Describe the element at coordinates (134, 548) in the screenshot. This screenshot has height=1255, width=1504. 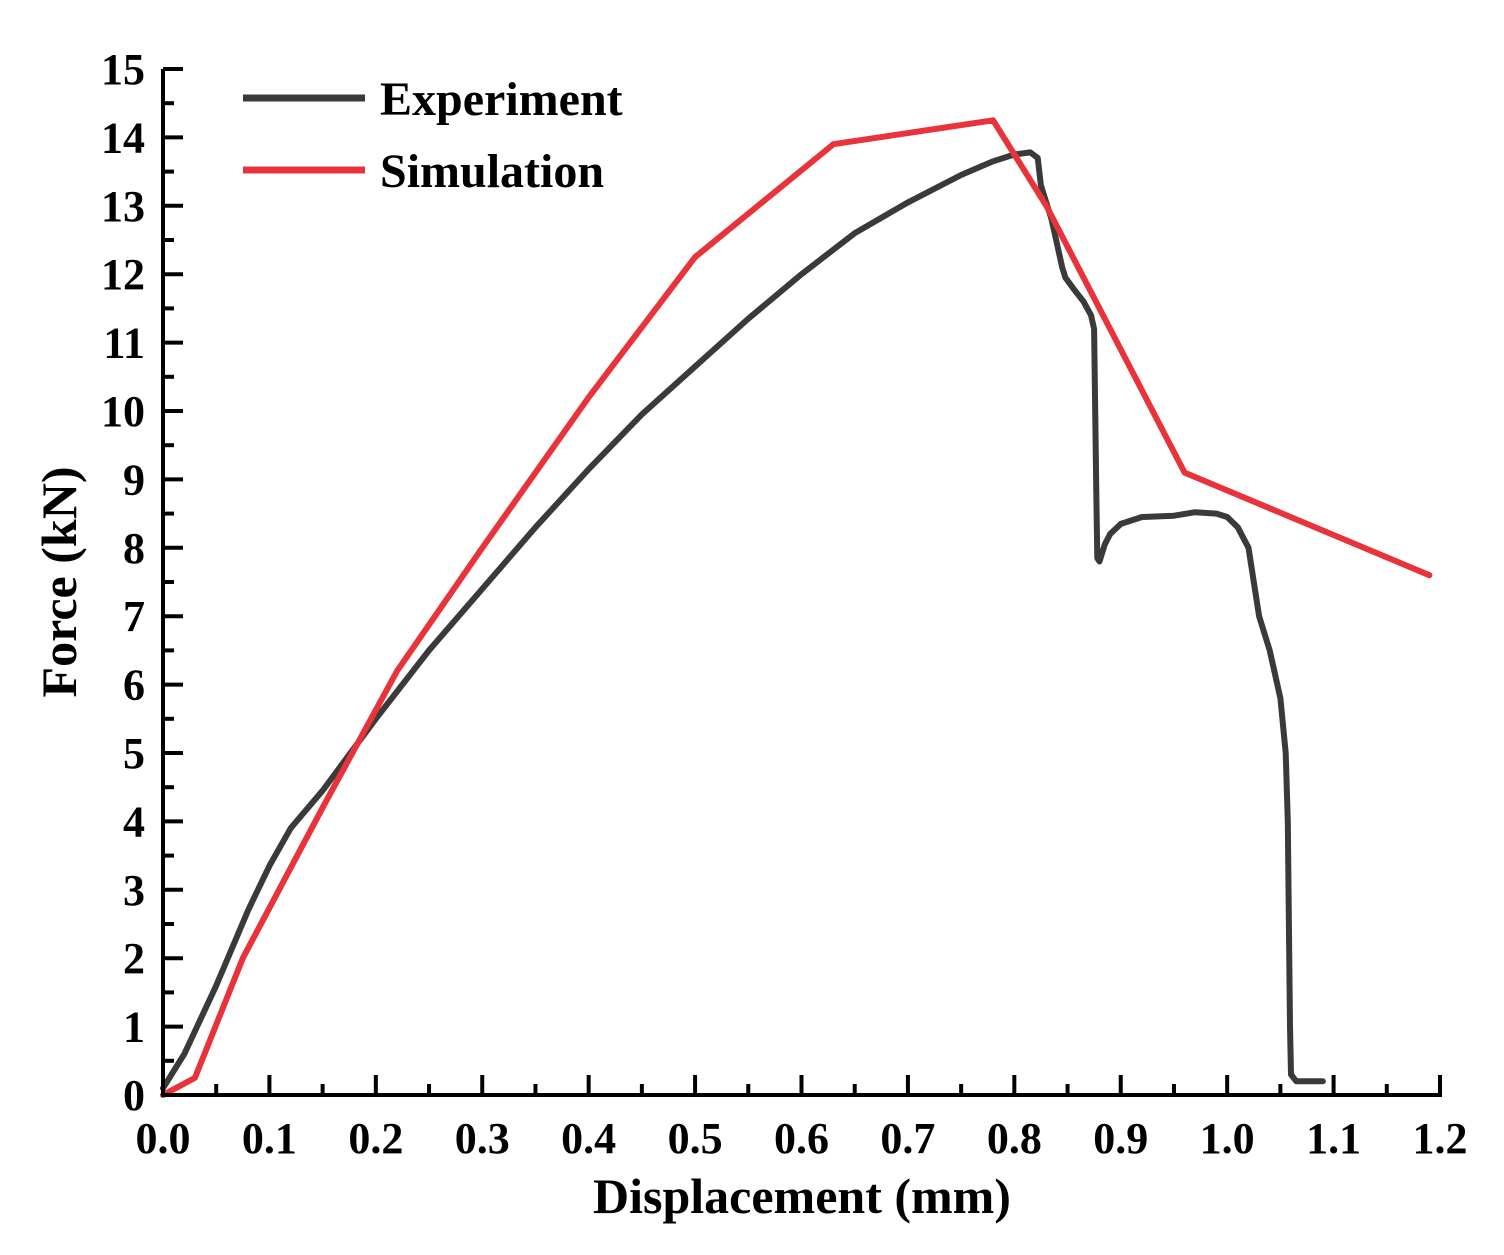
I see `y-tick-label: 8` at that location.